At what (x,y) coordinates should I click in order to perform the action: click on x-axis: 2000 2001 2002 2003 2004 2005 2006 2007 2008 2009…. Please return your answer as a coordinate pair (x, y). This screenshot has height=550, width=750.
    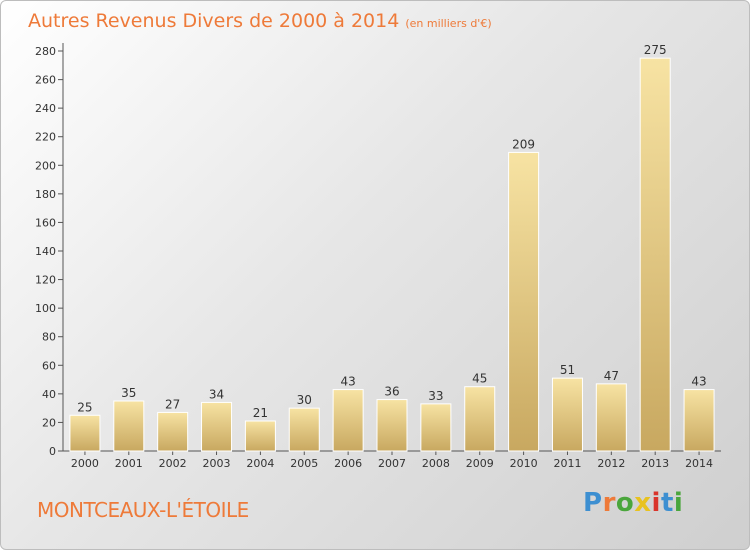
    Looking at the image, I should click on (392, 460).